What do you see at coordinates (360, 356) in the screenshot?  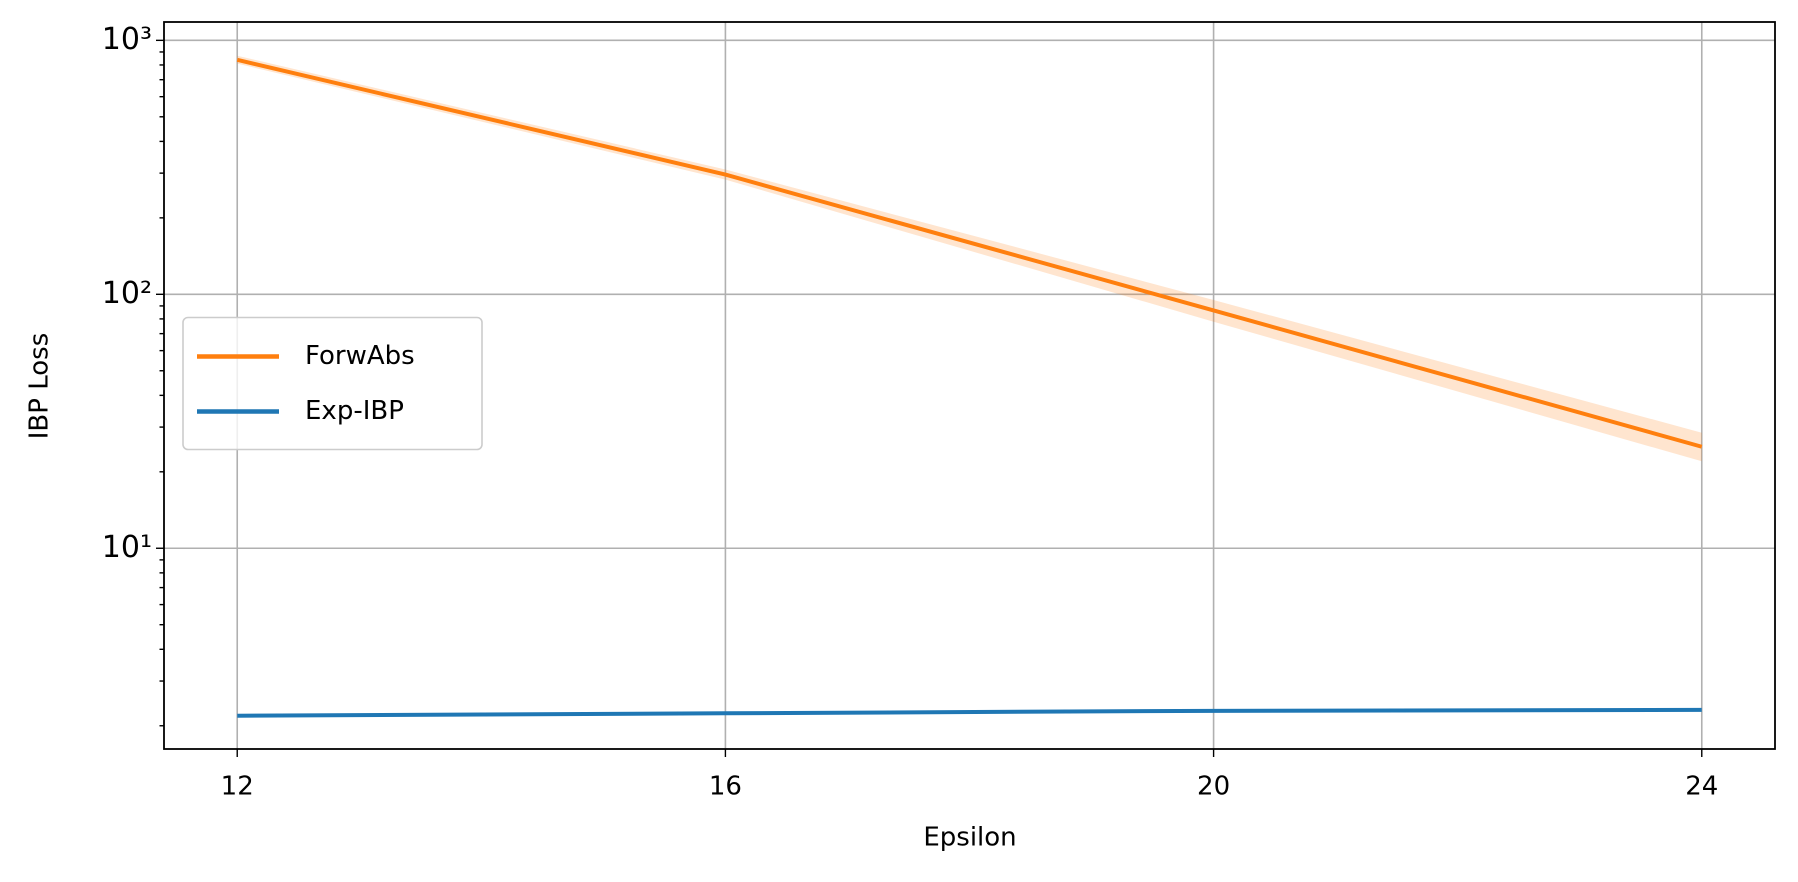 I see `legend-label: ForwAbs` at bounding box center [360, 356].